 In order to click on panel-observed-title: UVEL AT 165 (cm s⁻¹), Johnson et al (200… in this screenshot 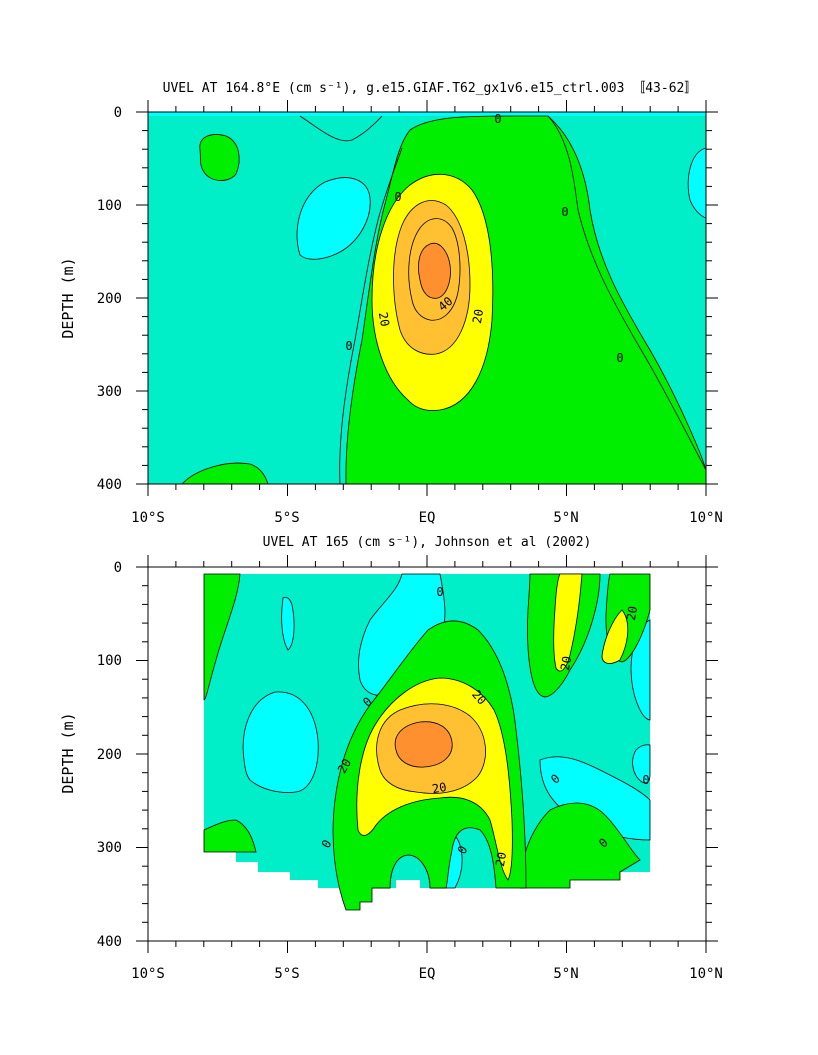, I will do `click(427, 542)`.